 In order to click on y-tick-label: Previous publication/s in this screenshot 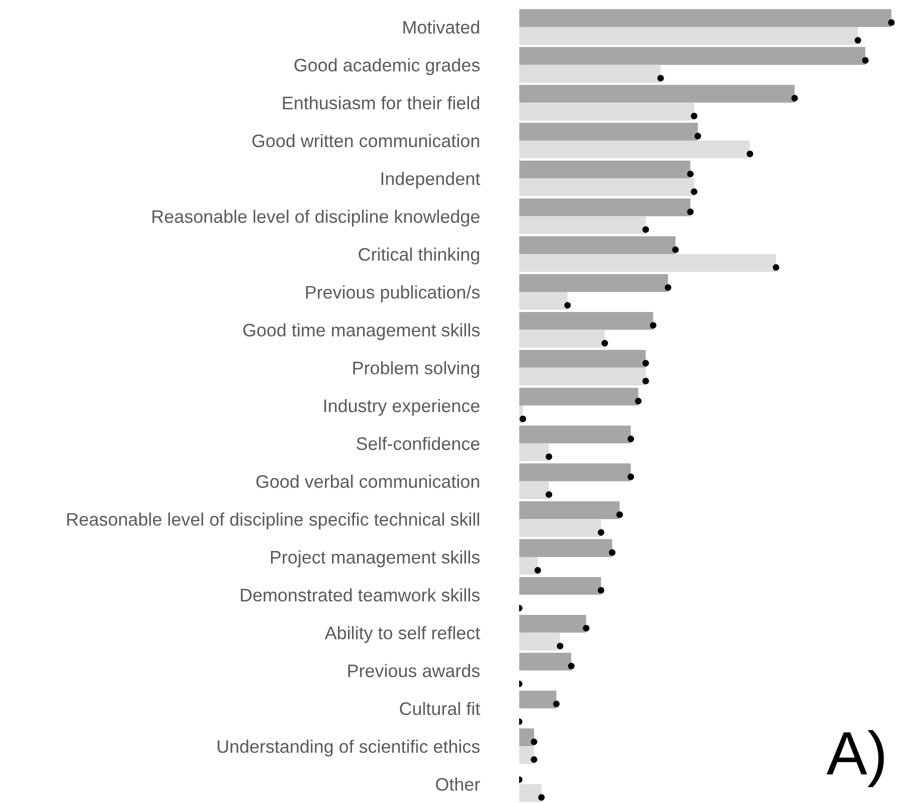, I will do `click(393, 293)`.